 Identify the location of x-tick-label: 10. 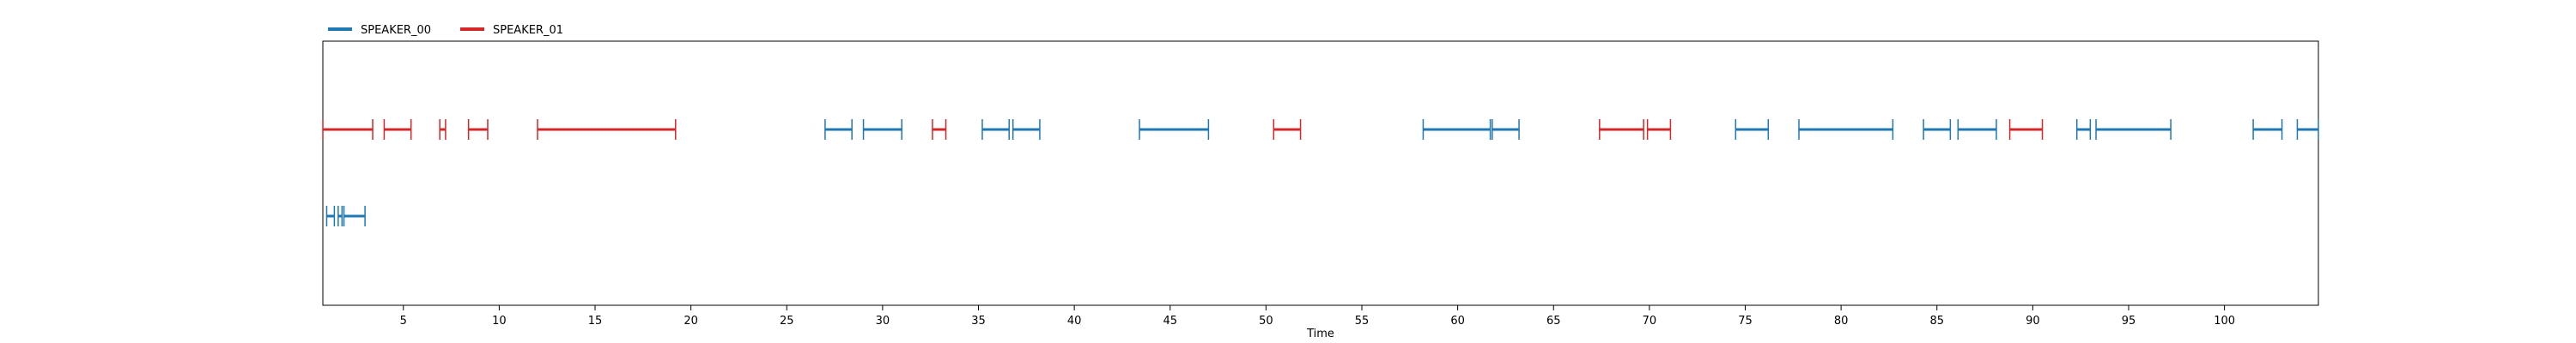
(499, 321).